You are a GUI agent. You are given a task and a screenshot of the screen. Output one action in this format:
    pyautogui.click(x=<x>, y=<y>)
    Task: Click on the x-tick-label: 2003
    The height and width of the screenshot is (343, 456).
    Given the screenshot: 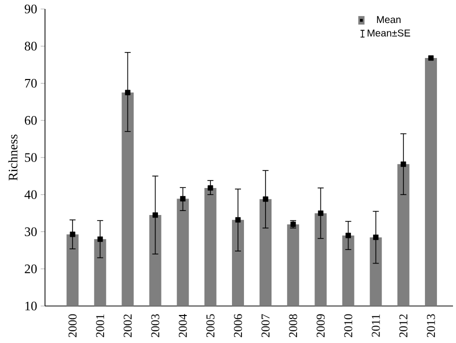 What is the action you would take?
    pyautogui.click(x=155, y=326)
    